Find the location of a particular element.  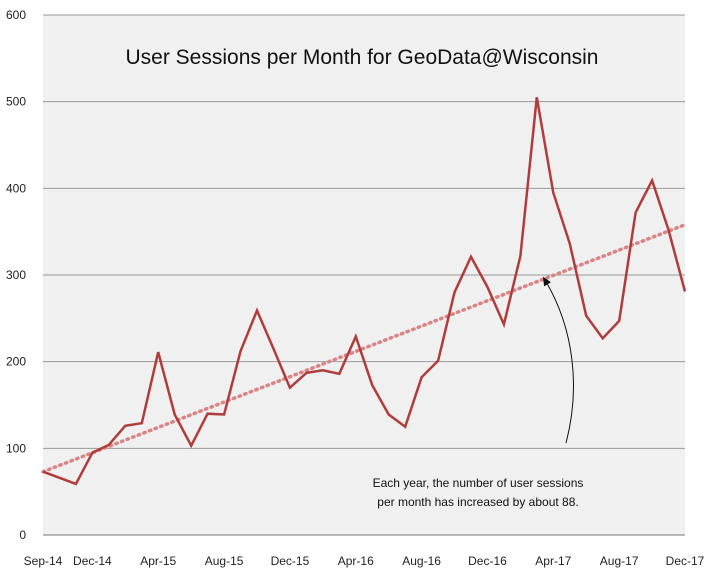

y-tick-label: 200 is located at coordinates (16, 362).